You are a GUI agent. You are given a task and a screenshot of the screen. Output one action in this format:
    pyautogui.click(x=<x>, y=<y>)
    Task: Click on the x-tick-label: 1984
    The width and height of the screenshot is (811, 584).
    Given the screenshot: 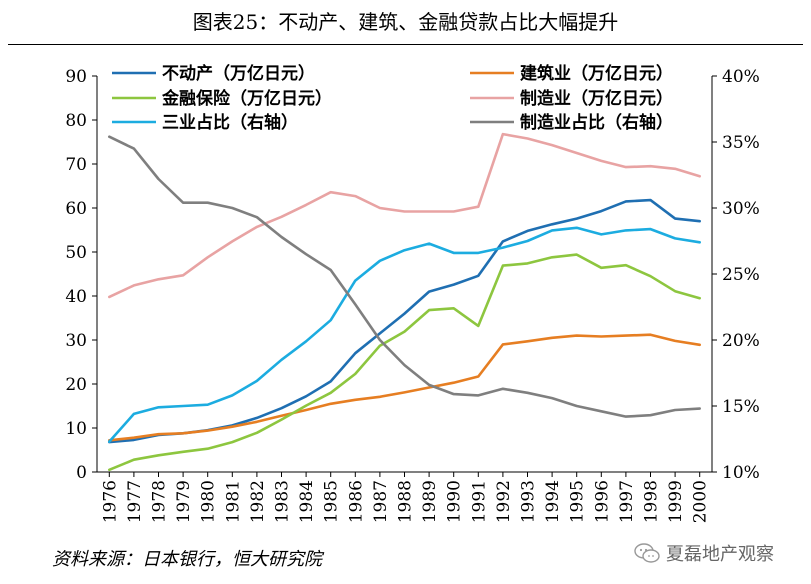 What is the action you would take?
    pyautogui.click(x=307, y=501)
    